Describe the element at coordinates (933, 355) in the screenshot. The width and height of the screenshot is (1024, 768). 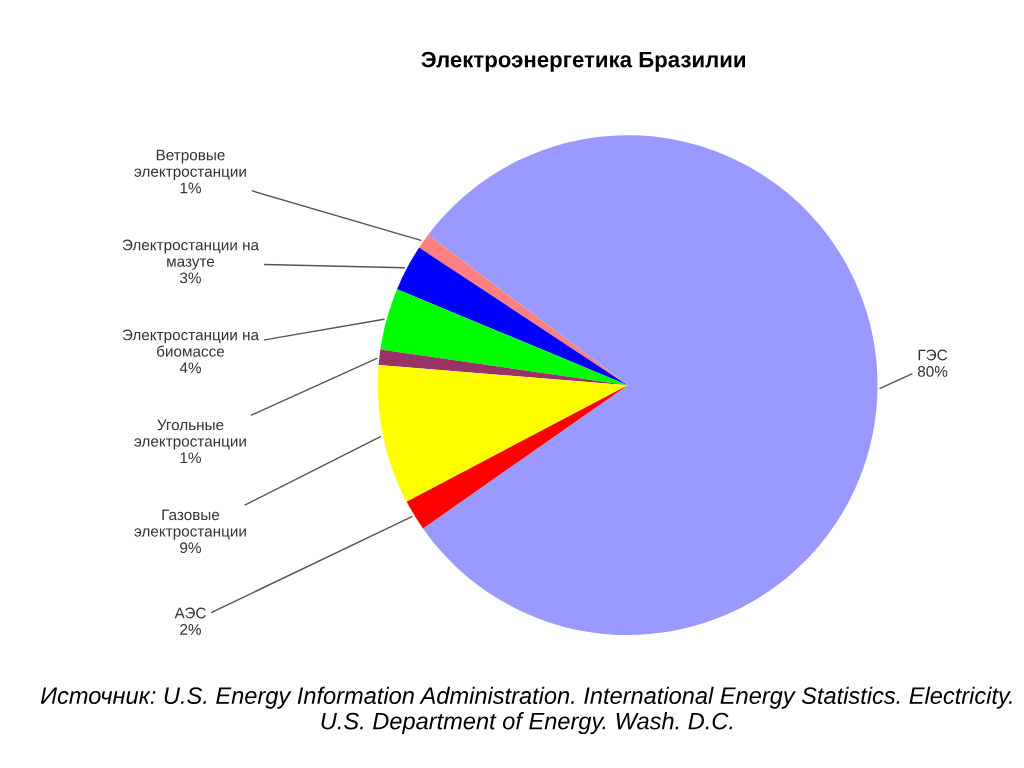
I see `slice-label: ГЭС` at that location.